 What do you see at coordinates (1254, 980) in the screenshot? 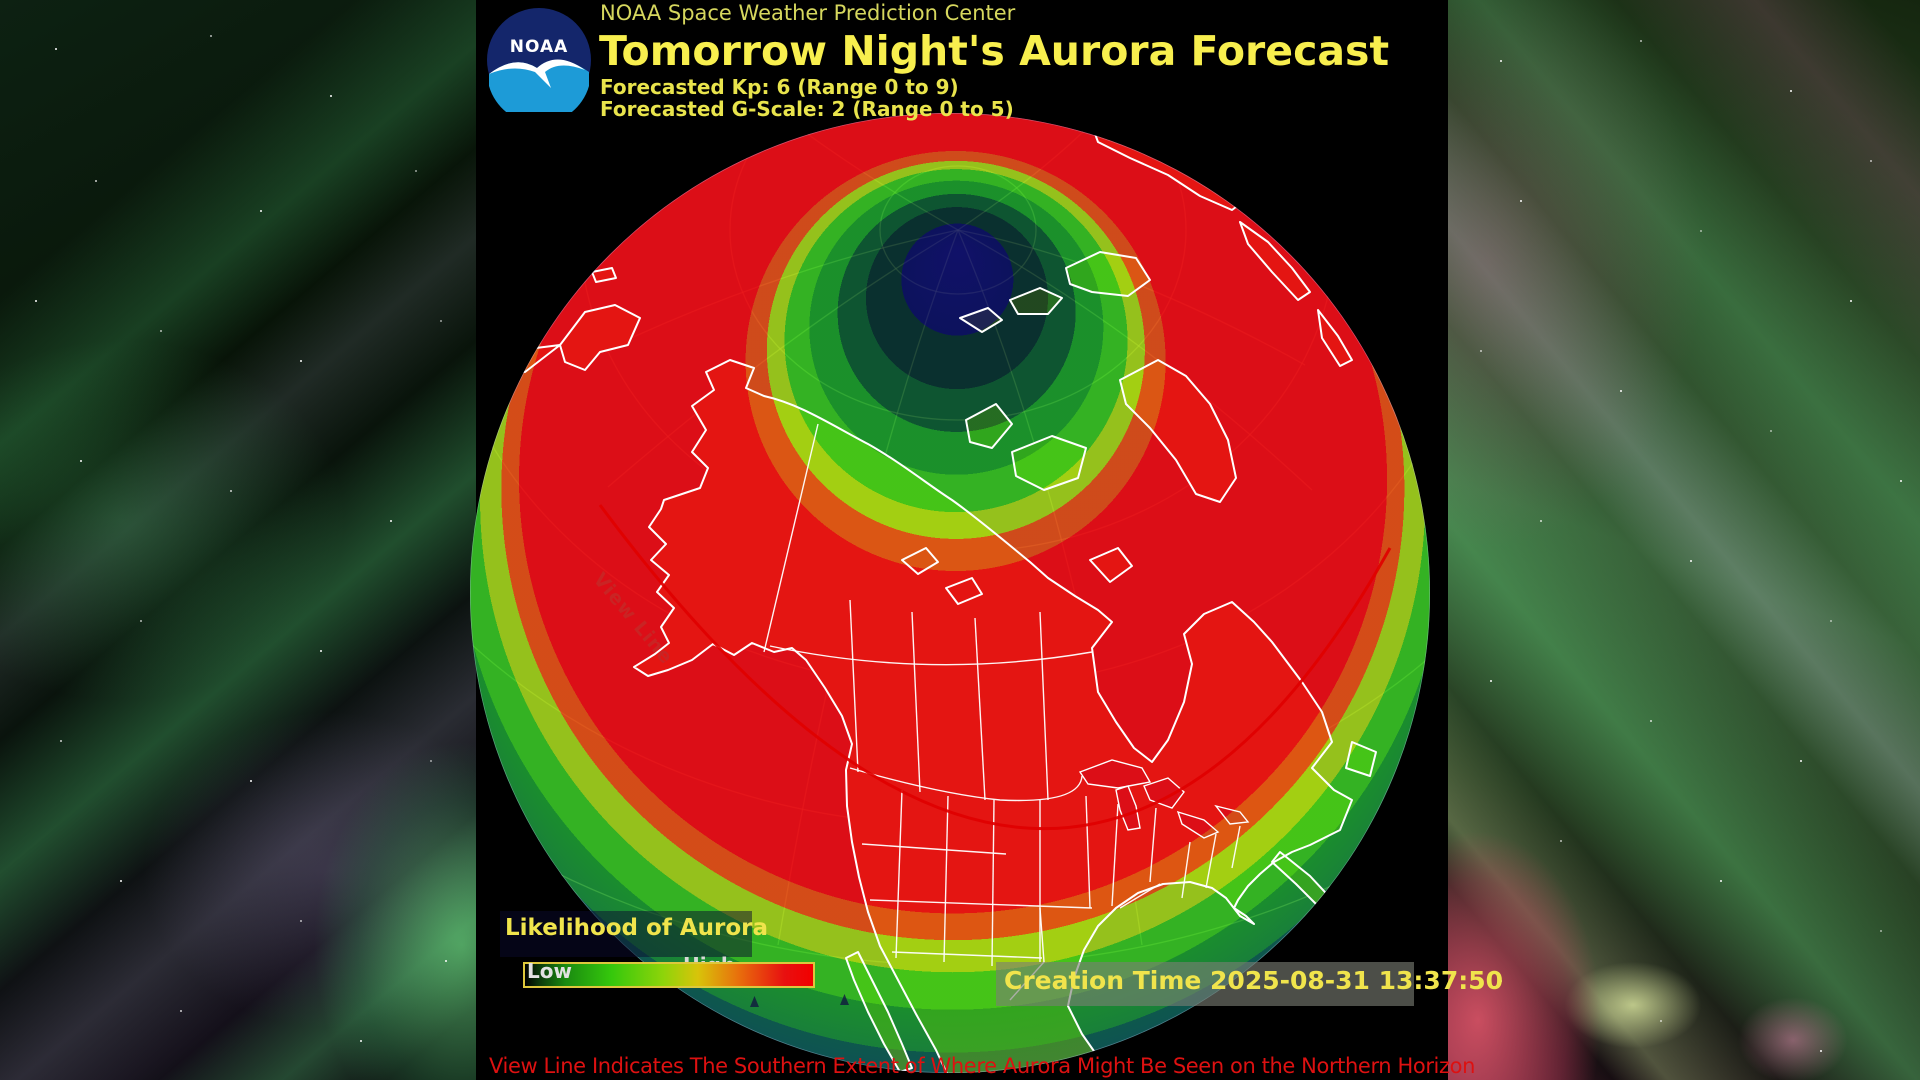
I see `creation-time-text: Creation Time 2025-08-31 13:37:50` at bounding box center [1254, 980].